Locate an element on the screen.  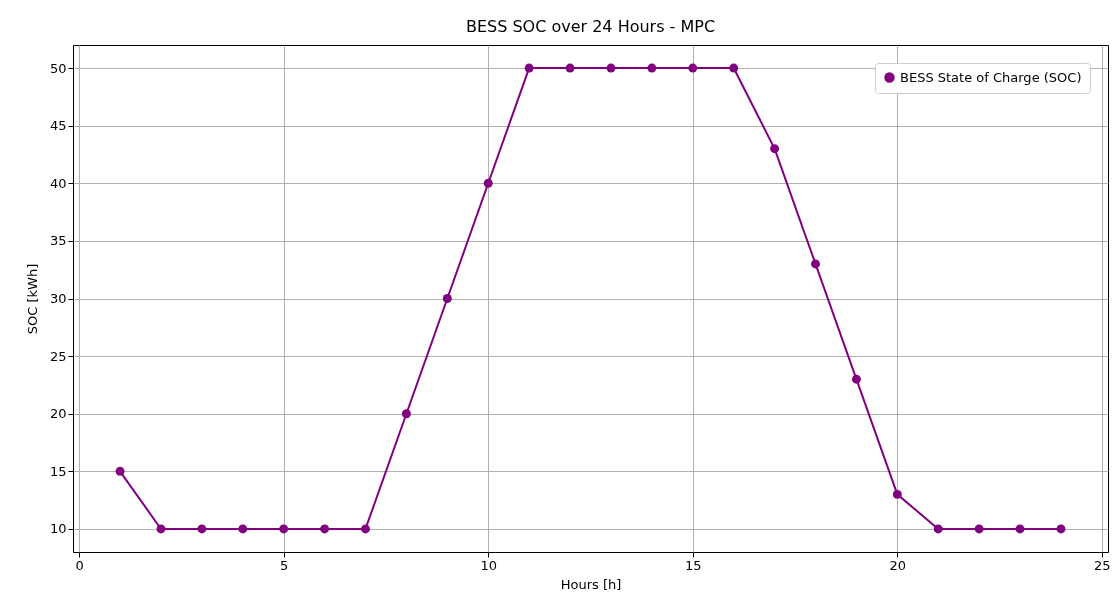
x-tick-label: 5 is located at coordinates (284, 565).